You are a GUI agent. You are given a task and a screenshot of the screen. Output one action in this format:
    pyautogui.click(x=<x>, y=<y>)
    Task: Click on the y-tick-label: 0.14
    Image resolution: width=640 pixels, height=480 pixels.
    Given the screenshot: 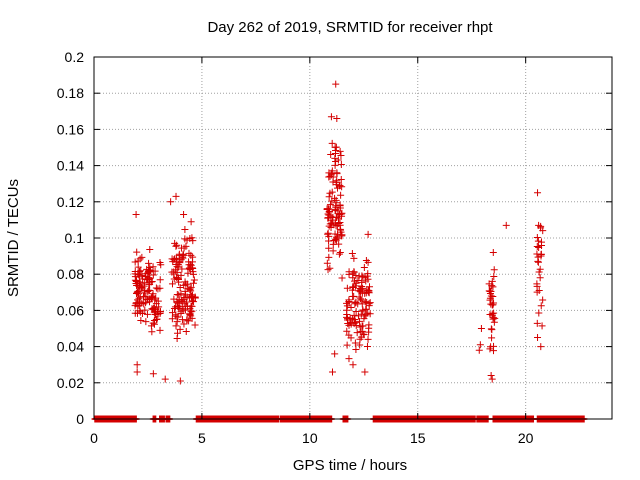 What is the action you would take?
    pyautogui.click(x=70, y=166)
    